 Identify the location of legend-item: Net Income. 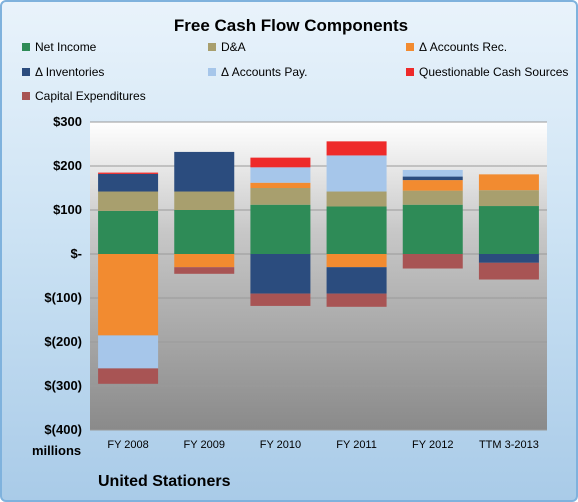
(59, 47).